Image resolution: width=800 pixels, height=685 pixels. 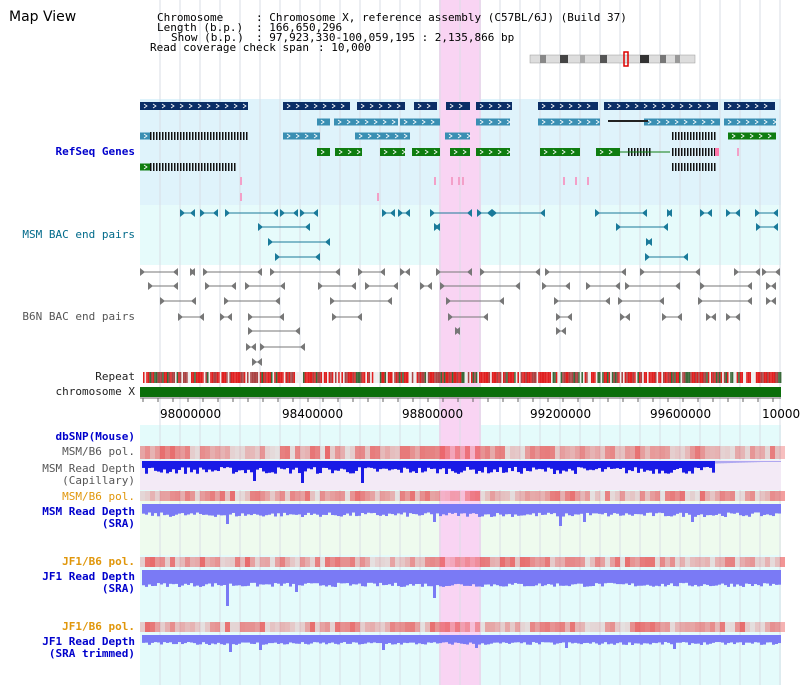 What do you see at coordinates (98, 496) in the screenshot?
I see `track-label-msm-b6-pol-2: MSM/B6 pol.` at bounding box center [98, 496].